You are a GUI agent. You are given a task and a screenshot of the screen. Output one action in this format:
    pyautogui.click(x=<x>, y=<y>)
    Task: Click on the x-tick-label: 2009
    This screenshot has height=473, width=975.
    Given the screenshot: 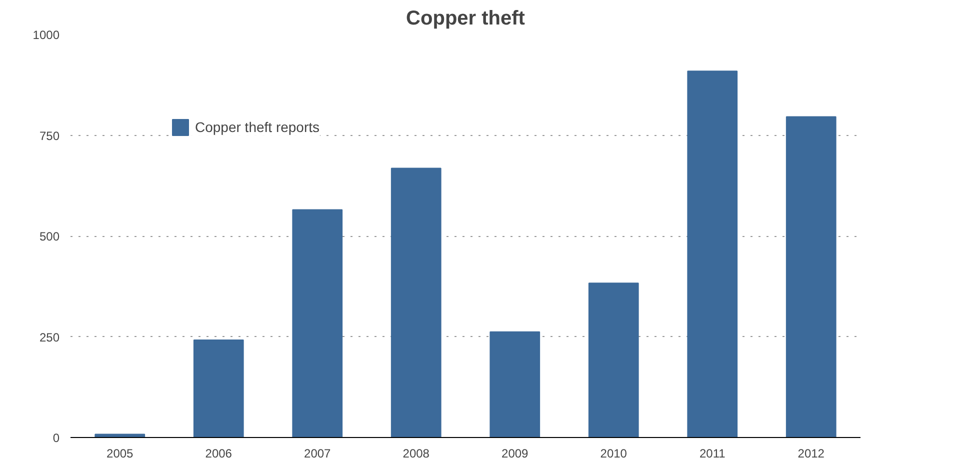 What is the action you would take?
    pyautogui.click(x=515, y=453)
    